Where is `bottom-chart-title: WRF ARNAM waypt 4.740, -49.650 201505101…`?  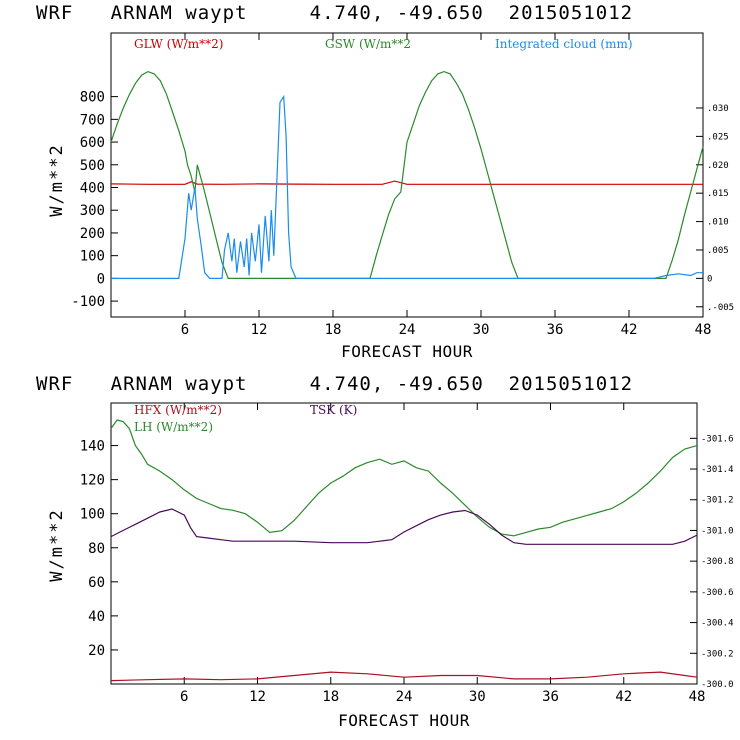 bottom-chart-title: WRF ARNAM waypt 4.740, -49.650 201505101… is located at coordinates (335, 384).